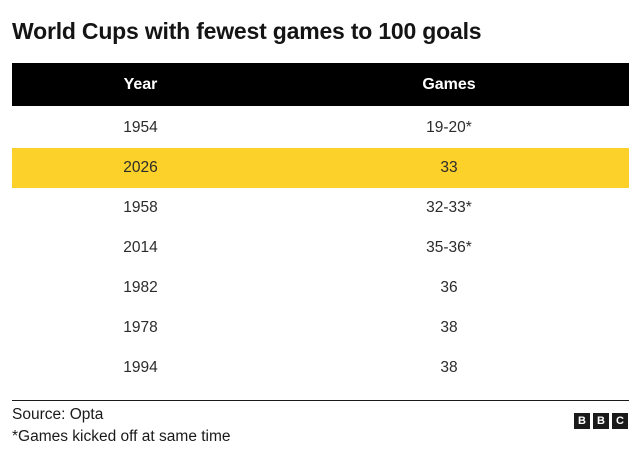  Describe the element at coordinates (320, 128) in the screenshot. I see `table-row: 1954 19-20*` at that location.